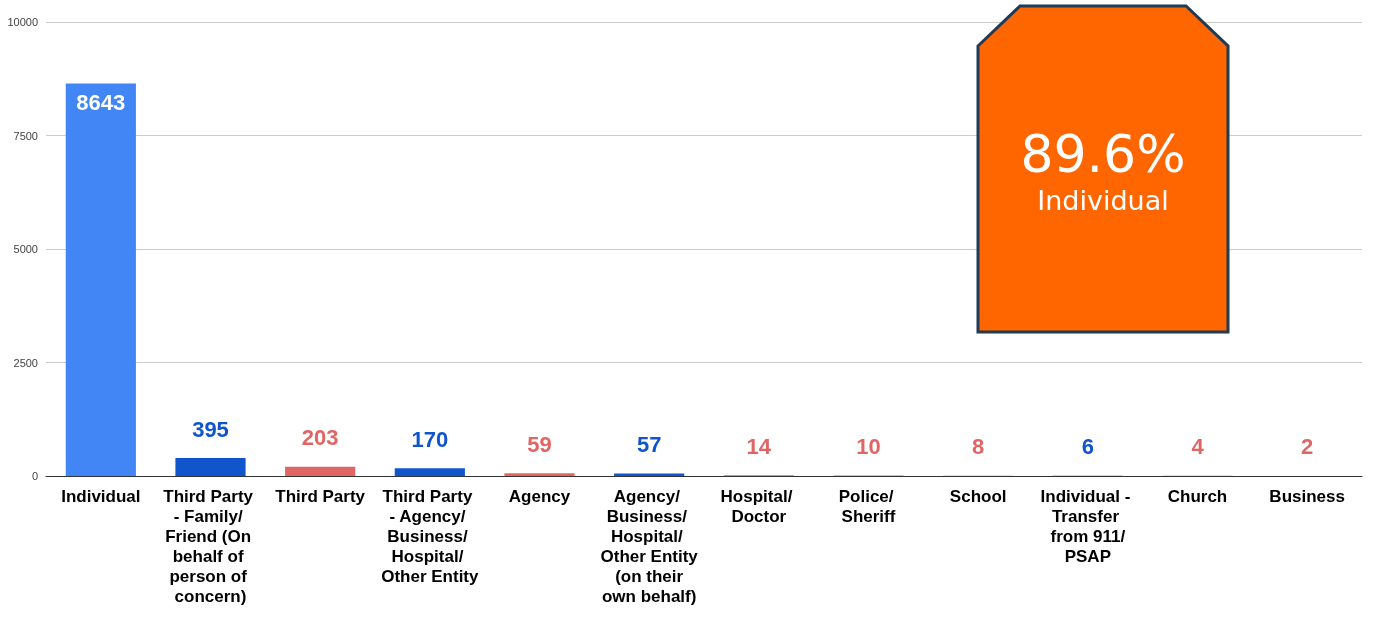 This screenshot has height=635, width=1376. I want to click on data-label: 4, so click(1198, 447).